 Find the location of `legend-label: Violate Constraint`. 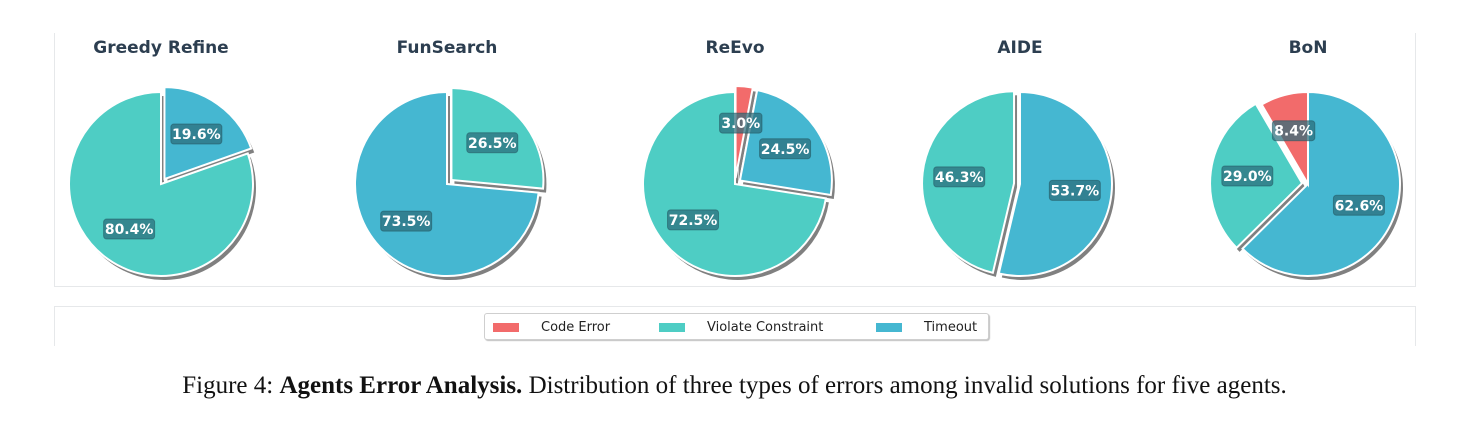

legend-label: Violate Constraint is located at coordinates (765, 327).